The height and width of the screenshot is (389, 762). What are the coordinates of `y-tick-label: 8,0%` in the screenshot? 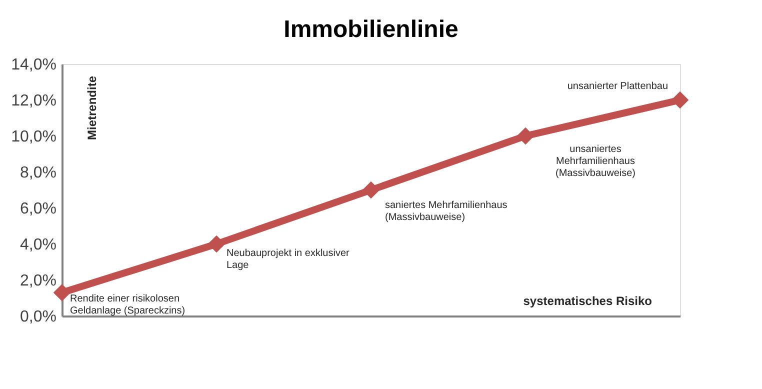 It's located at (38, 173).